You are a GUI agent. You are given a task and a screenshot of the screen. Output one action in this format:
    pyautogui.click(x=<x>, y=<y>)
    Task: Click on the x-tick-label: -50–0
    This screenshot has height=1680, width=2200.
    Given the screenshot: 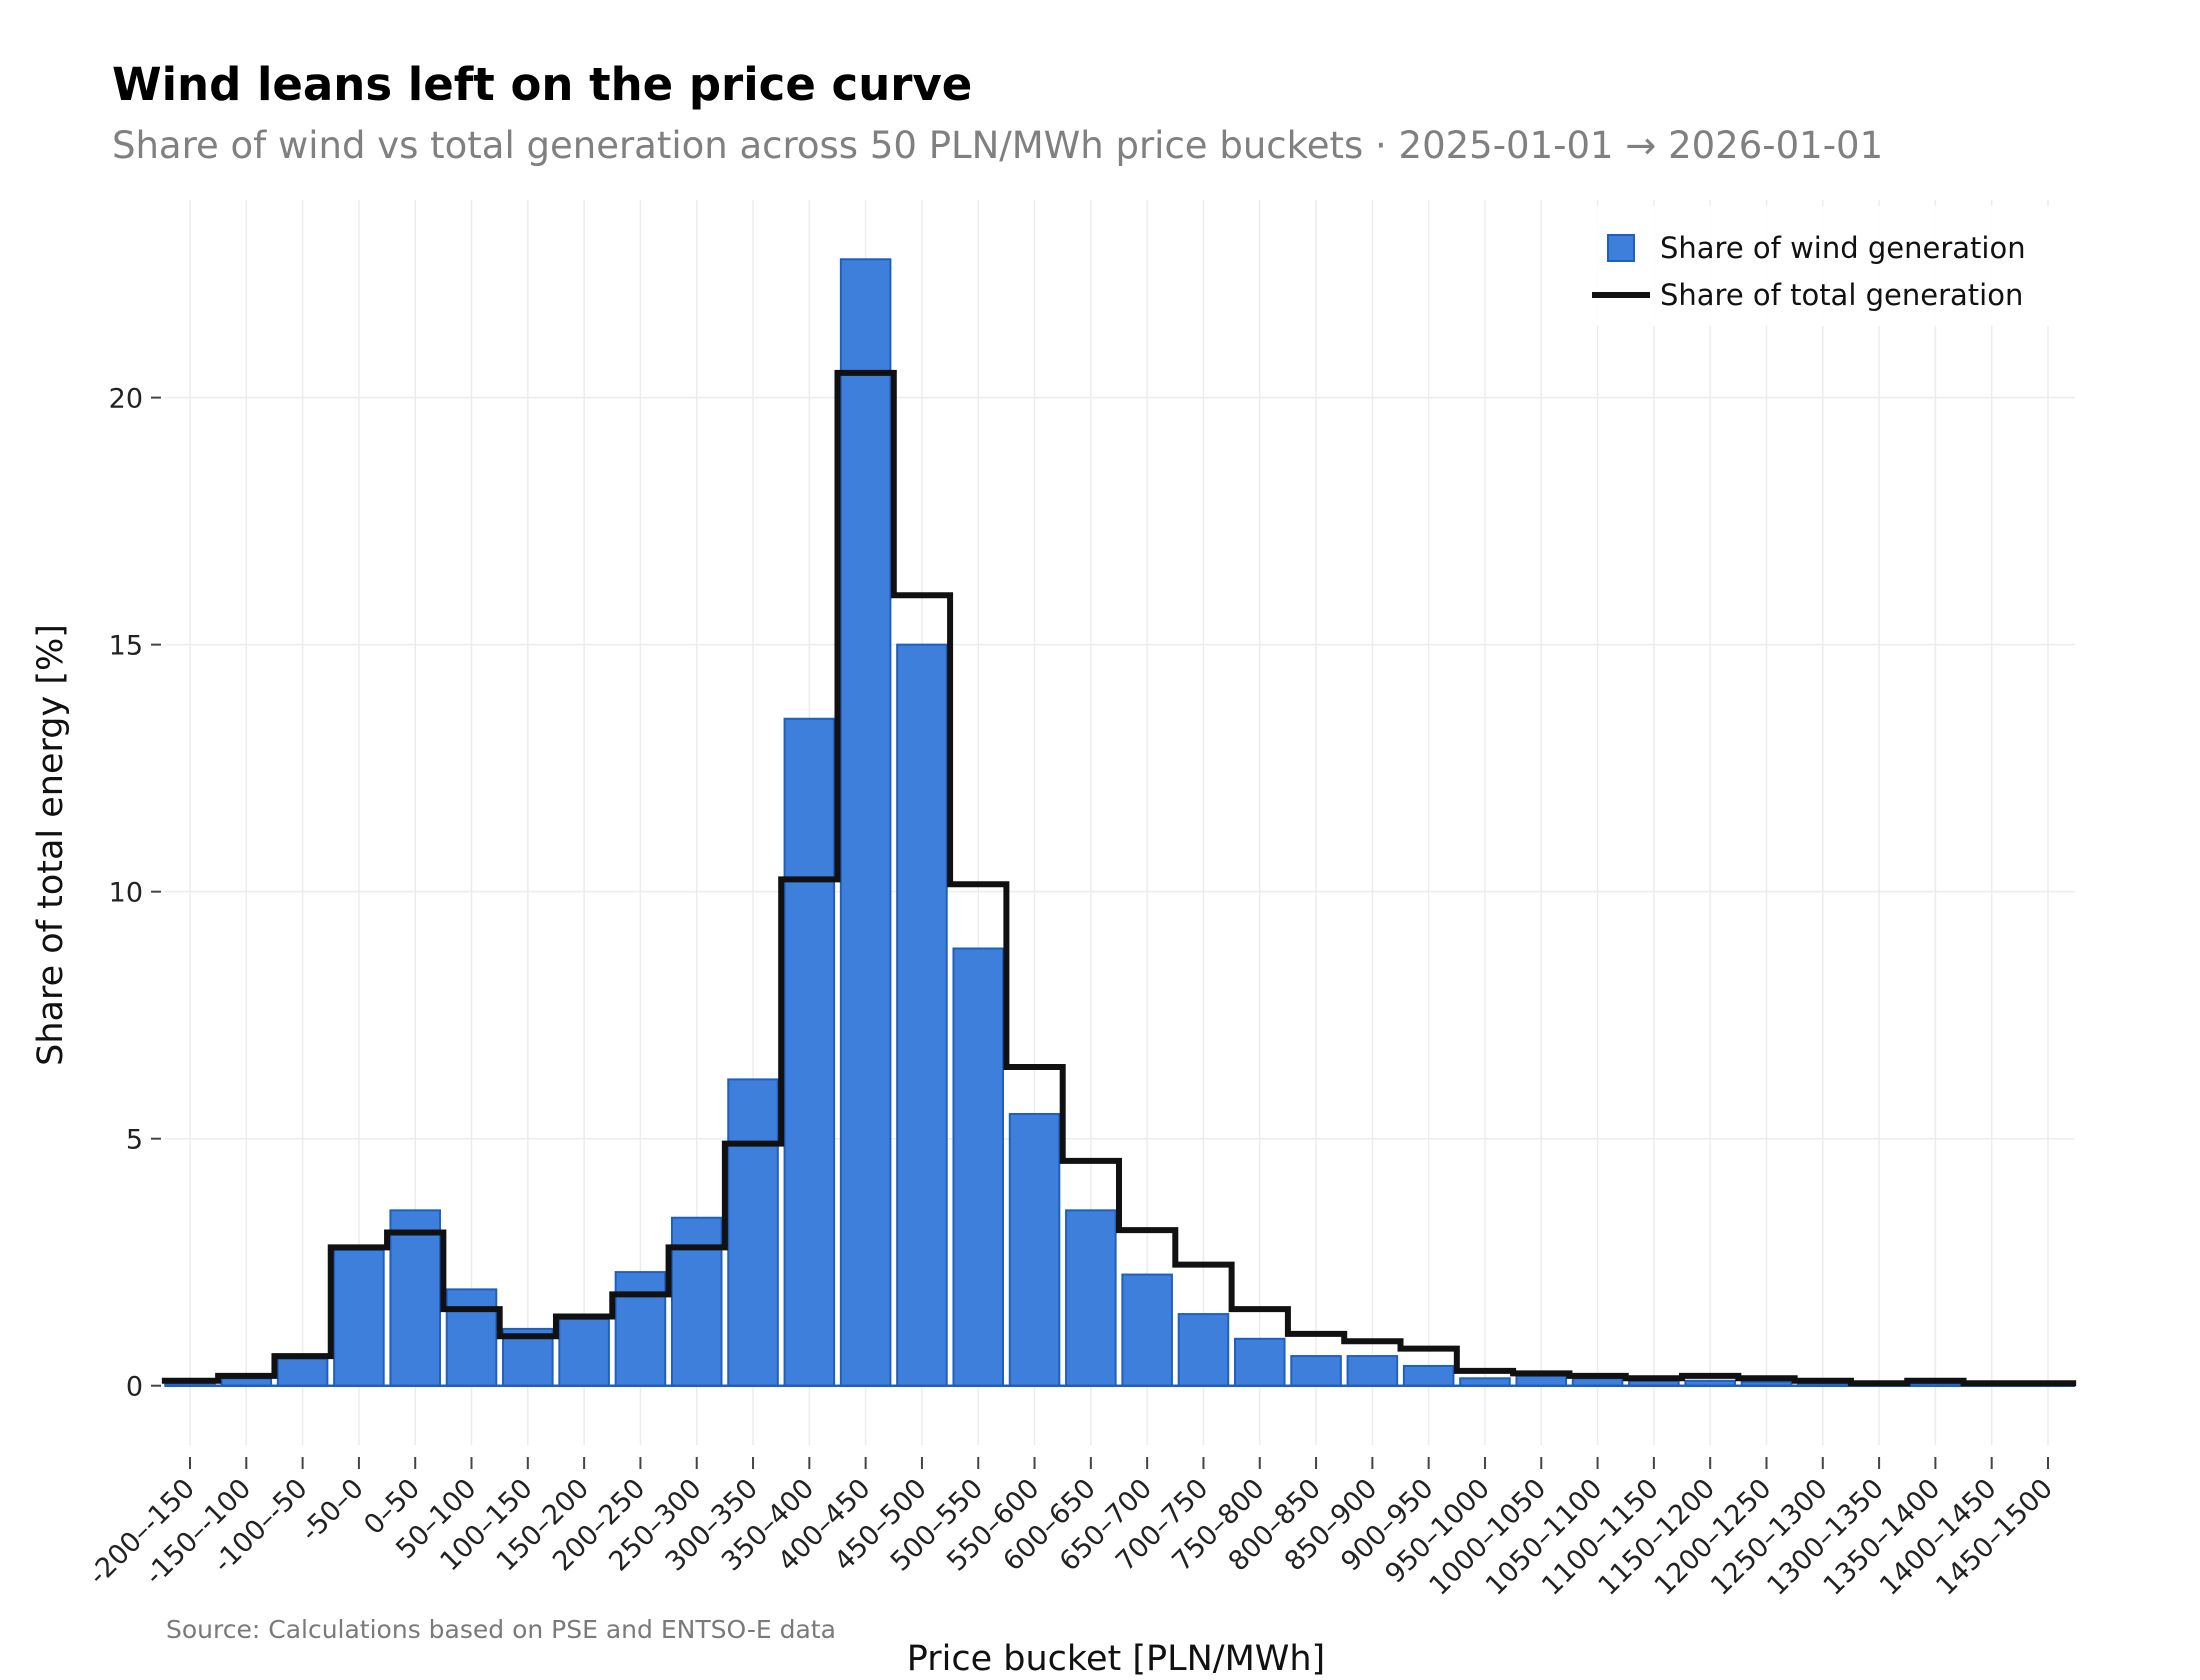 What is the action you would take?
    pyautogui.click(x=332, y=1510)
    